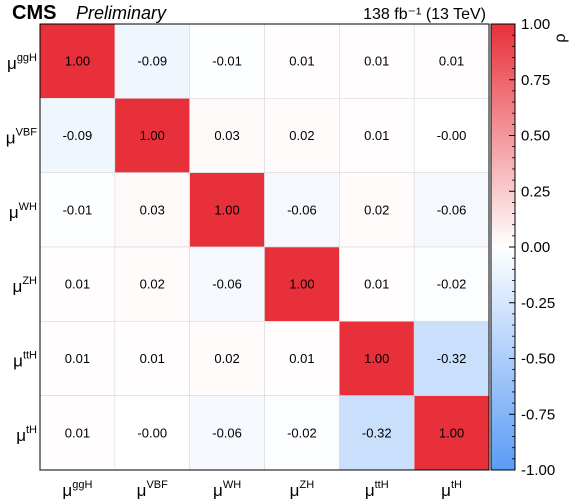 The image size is (580, 500). What do you see at coordinates (382, 485) in the screenshot?
I see `axis-label-superscript: ttH` at bounding box center [382, 485].